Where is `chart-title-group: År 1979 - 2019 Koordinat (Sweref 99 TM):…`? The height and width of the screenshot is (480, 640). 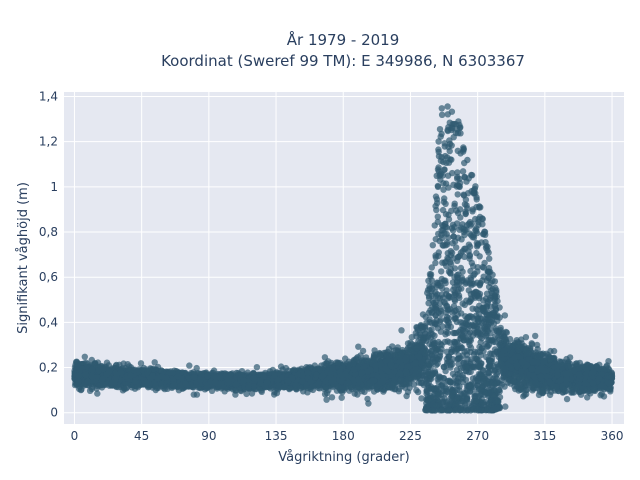
chart-title-group: År 1979 - 2019 Koordinat (Sweref 99 TM):… is located at coordinates (343, 50).